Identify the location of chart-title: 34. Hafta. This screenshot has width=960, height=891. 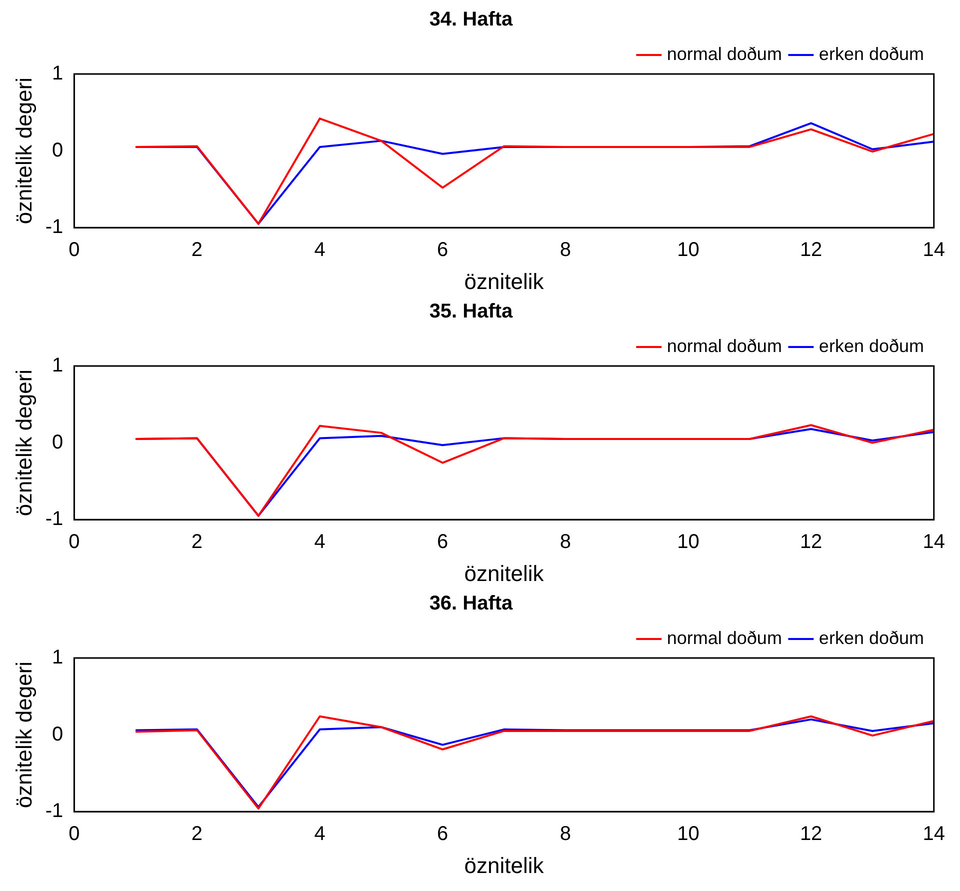
(471, 19).